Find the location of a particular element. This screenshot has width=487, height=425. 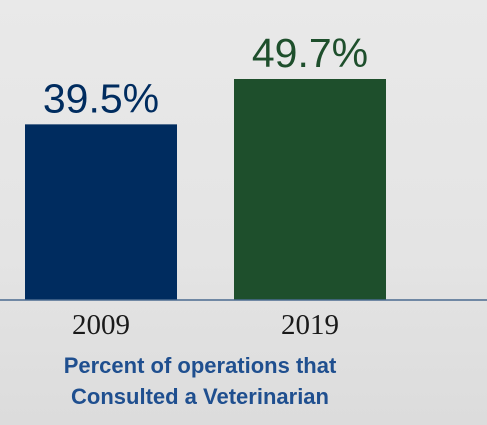

chart-caption-line-1: Percent of operations that is located at coordinates (200, 365).